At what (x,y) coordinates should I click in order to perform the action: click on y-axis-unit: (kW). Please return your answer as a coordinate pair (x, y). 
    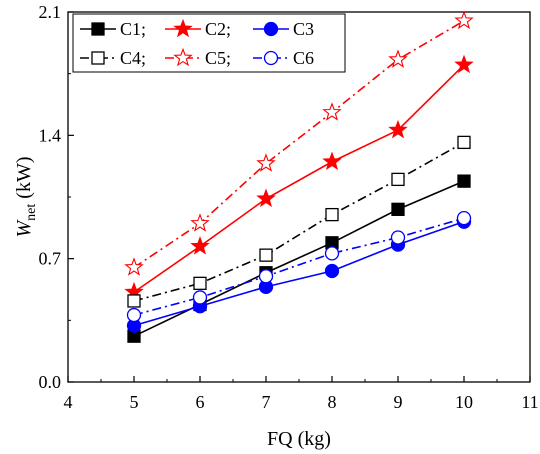
    Looking at the image, I should click on (24, 180).